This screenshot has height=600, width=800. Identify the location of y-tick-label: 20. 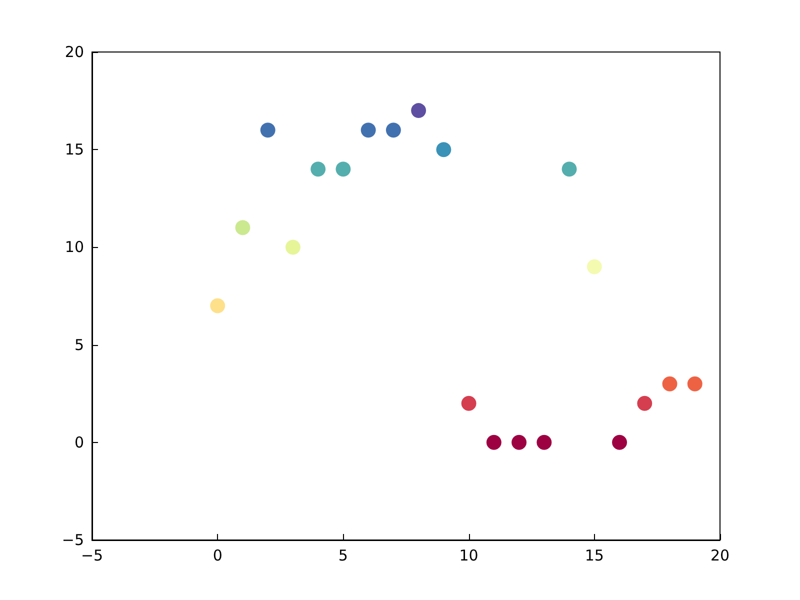
(74, 52).